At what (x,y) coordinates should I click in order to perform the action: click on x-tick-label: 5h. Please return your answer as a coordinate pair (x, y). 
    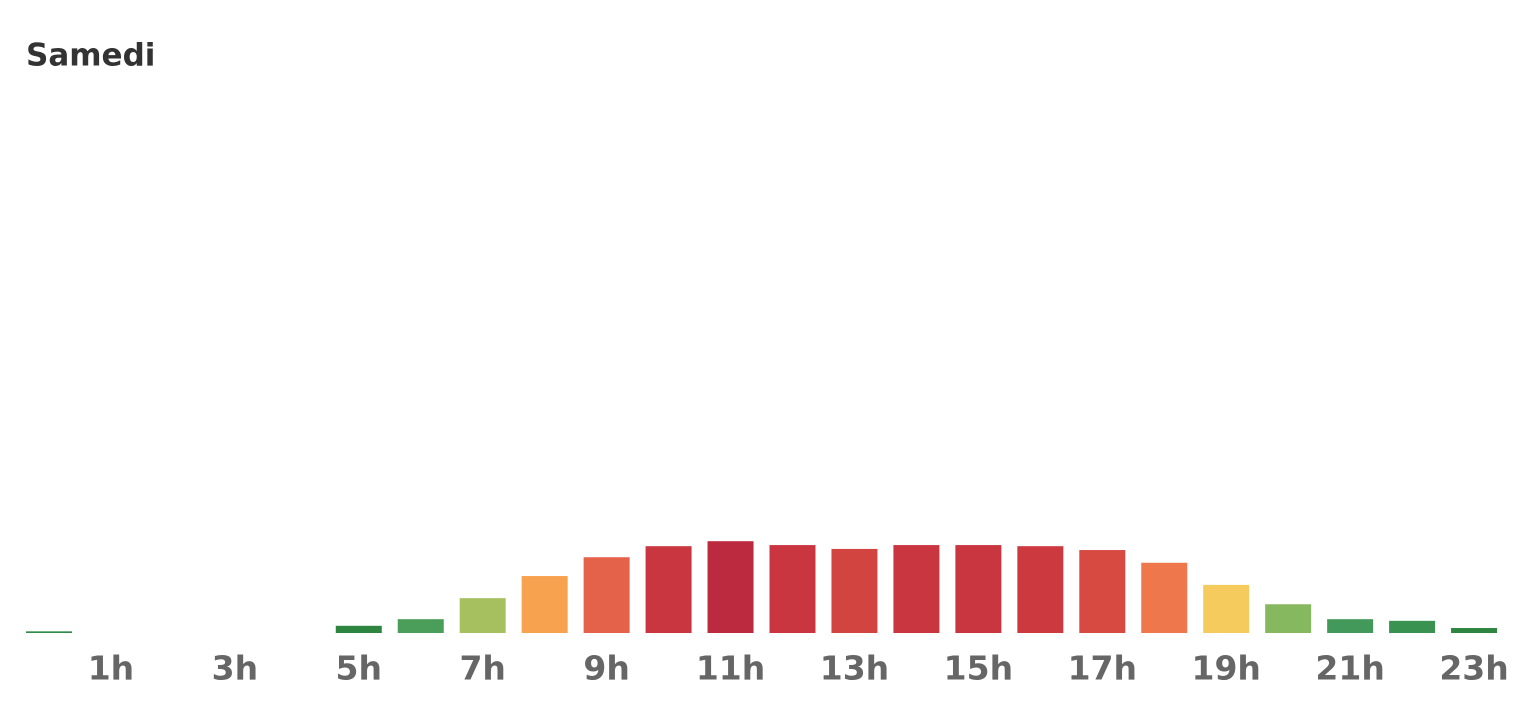
    Looking at the image, I should click on (359, 668).